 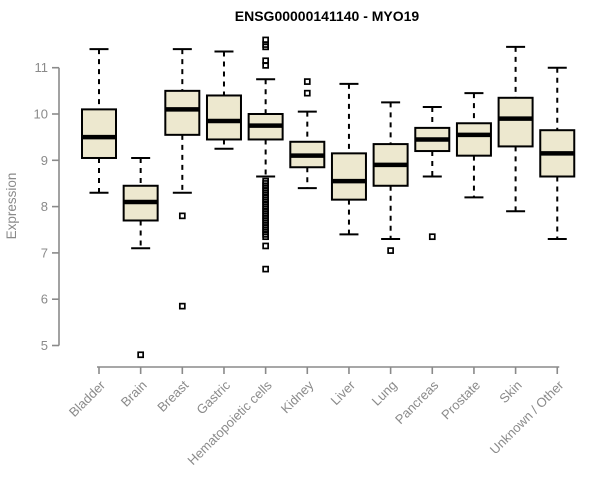 What do you see at coordinates (417, 402) in the screenshot?
I see `x-tick-label: Pancreas` at bounding box center [417, 402].